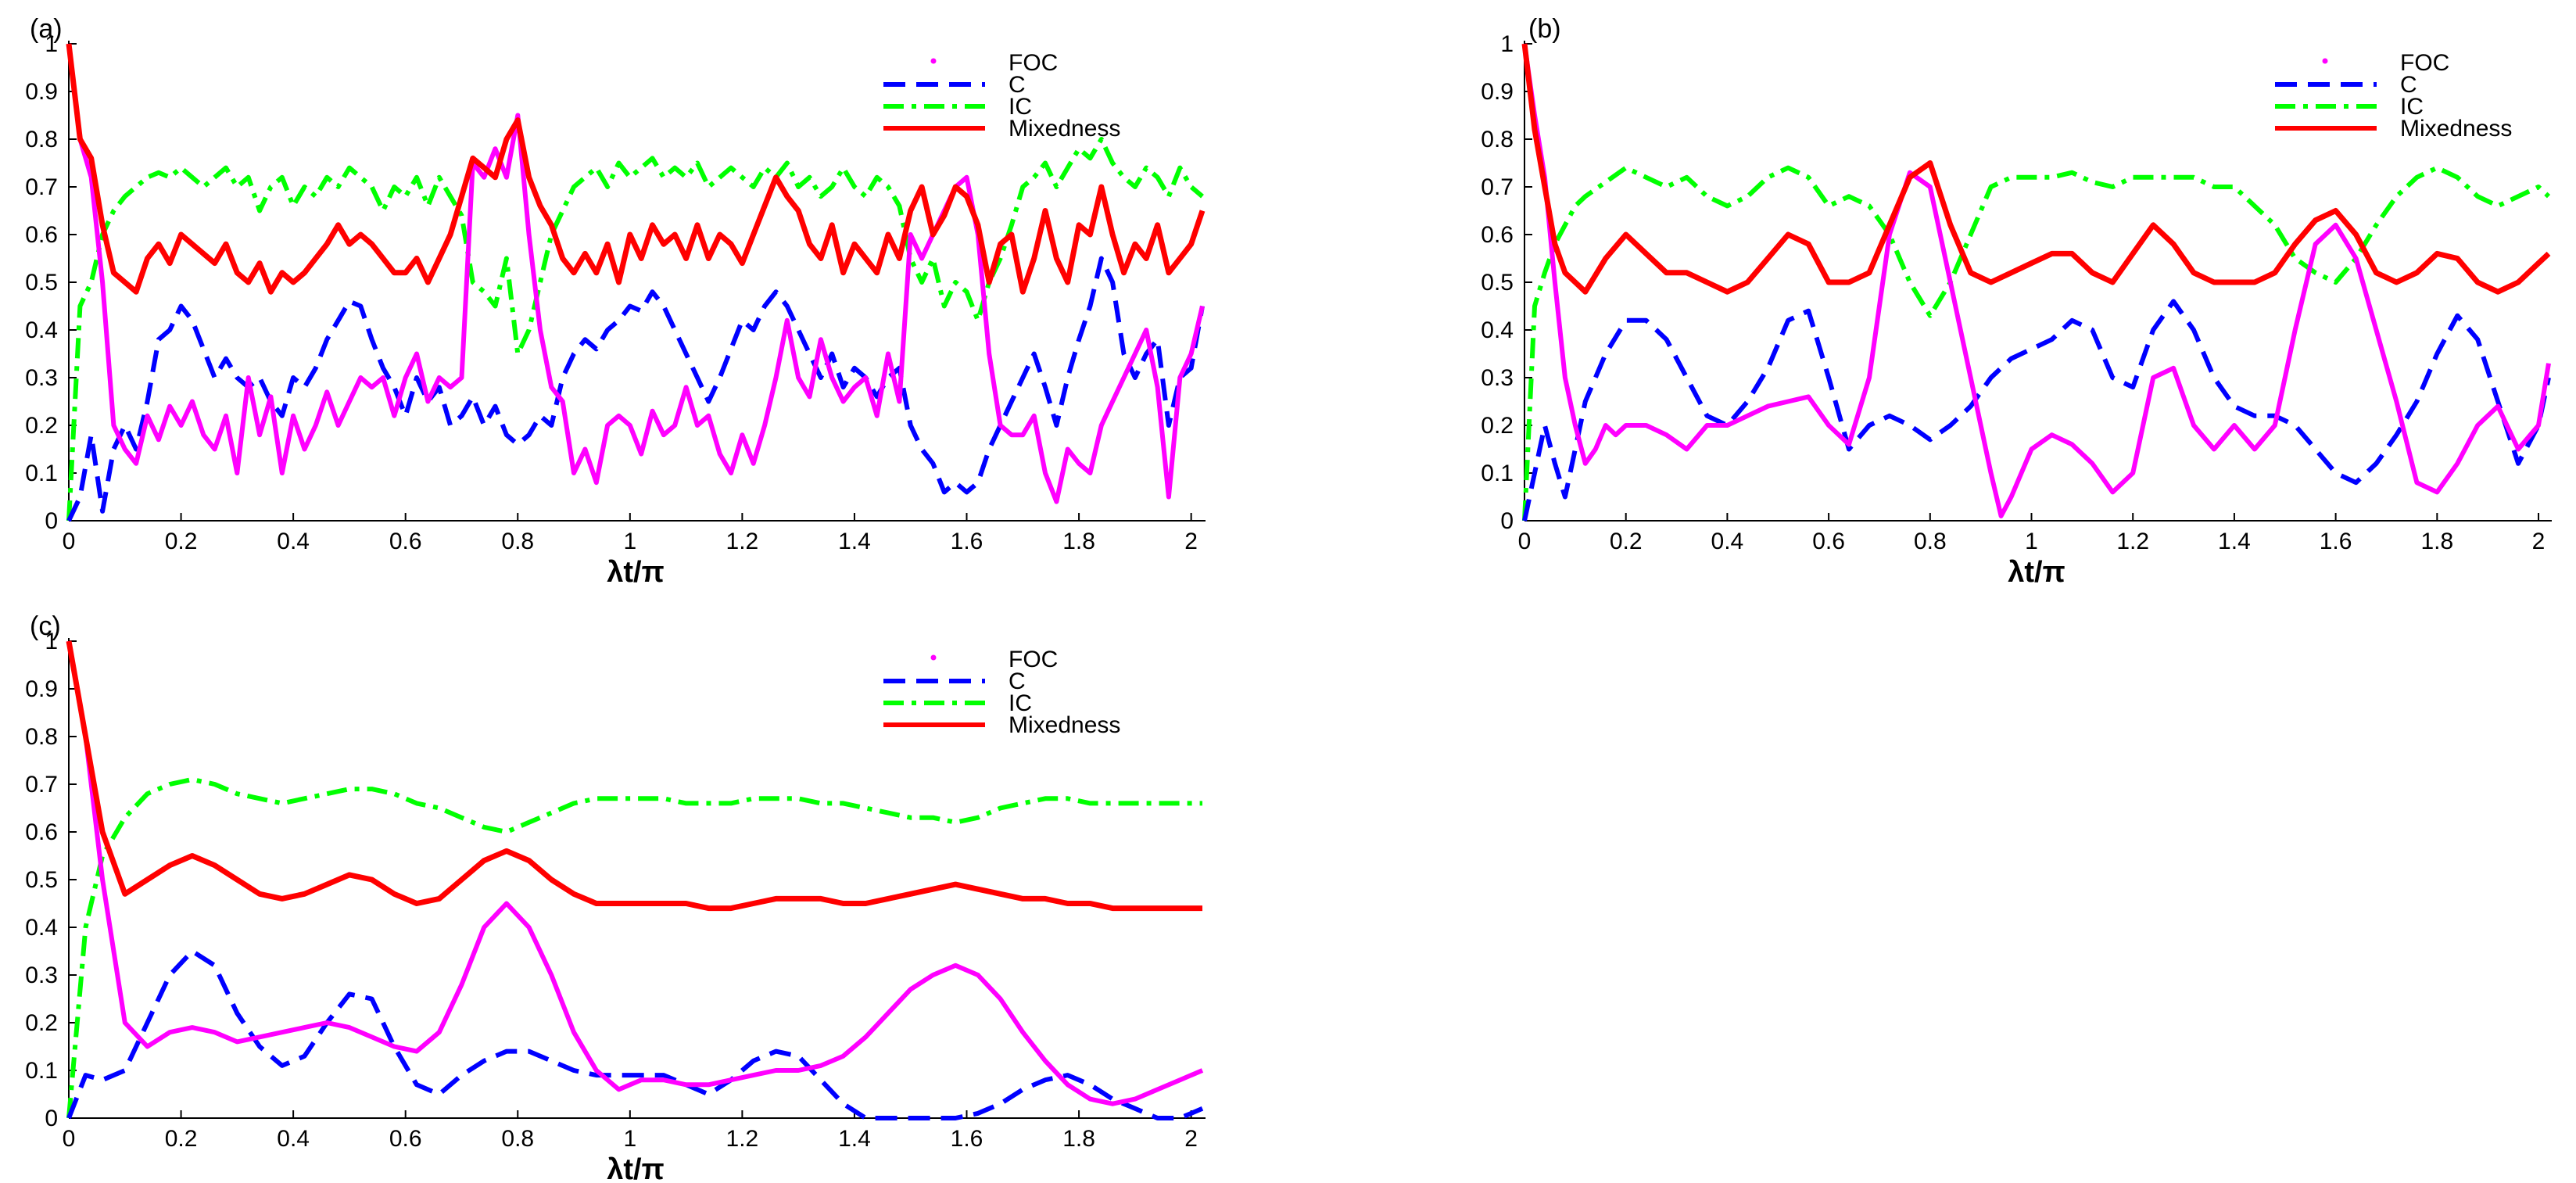  What do you see at coordinates (46, 29) in the screenshot?
I see `panel-label: (a)` at bounding box center [46, 29].